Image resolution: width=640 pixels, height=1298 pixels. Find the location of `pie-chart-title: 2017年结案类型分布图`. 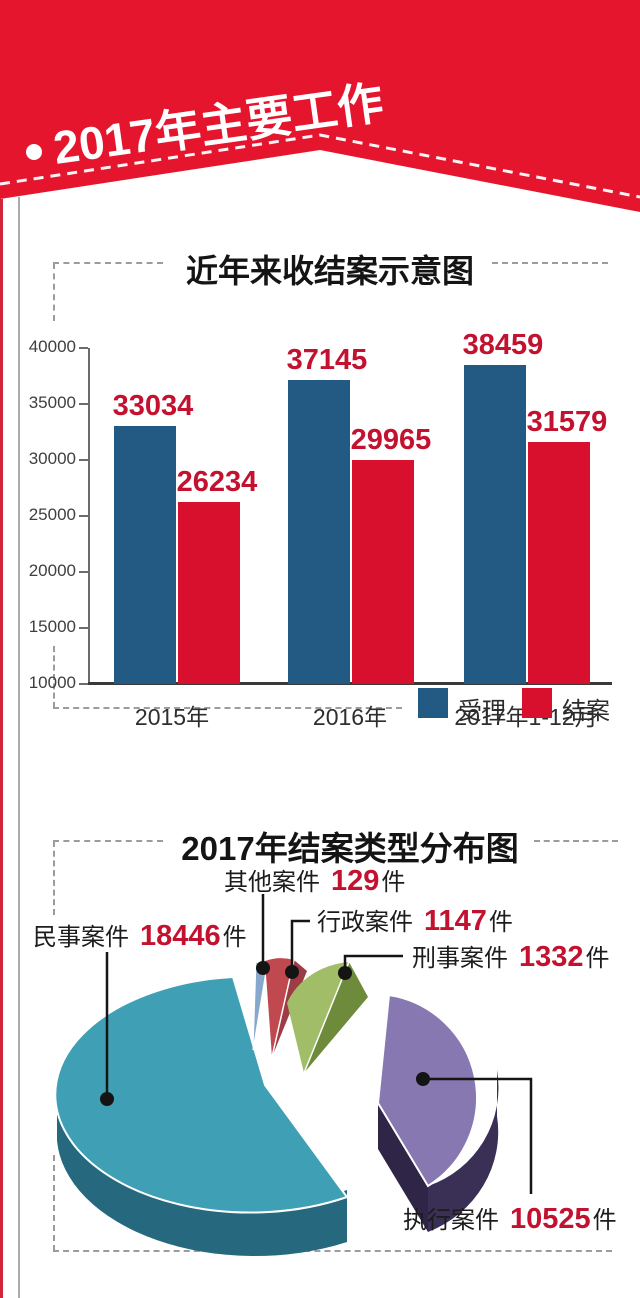

pie-chart-title: 2017年结案类型分布图 is located at coordinates (350, 848).